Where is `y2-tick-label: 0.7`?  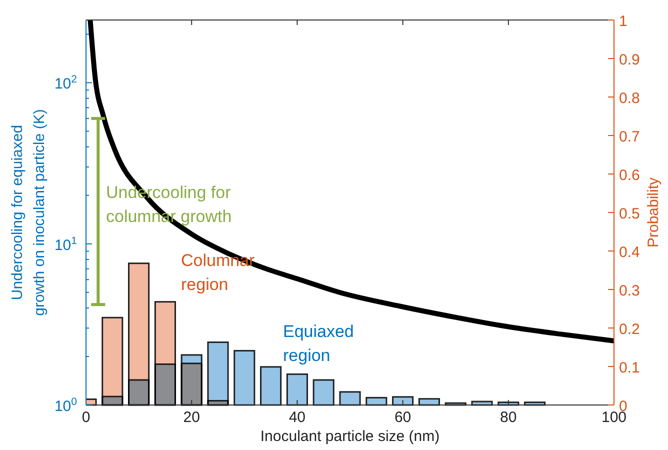 y2-tick-label: 0.7 is located at coordinates (629, 137).